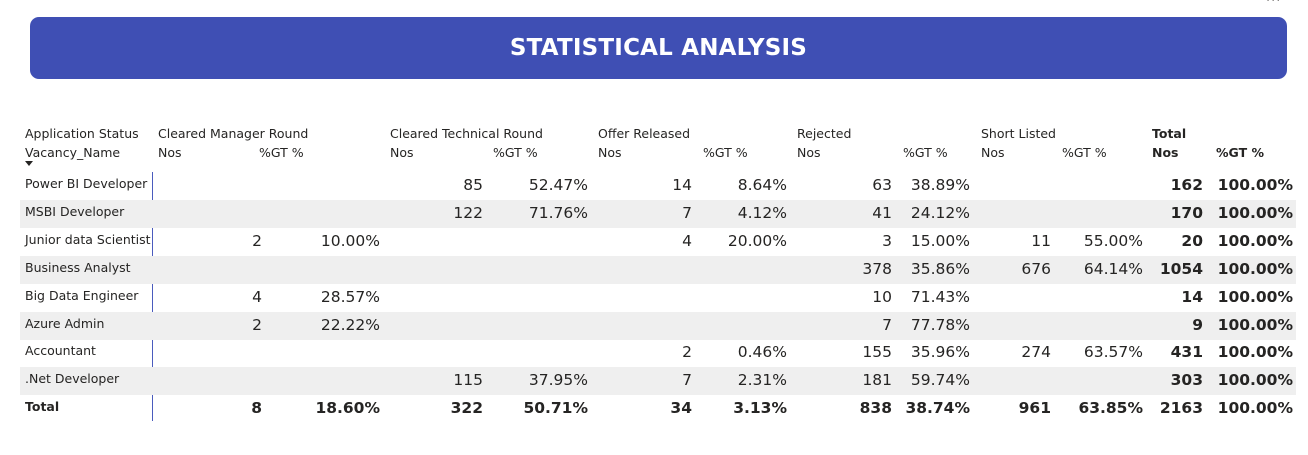 The width and height of the screenshot is (1308, 455). I want to click on table-cell: 59.74%, so click(940, 380).